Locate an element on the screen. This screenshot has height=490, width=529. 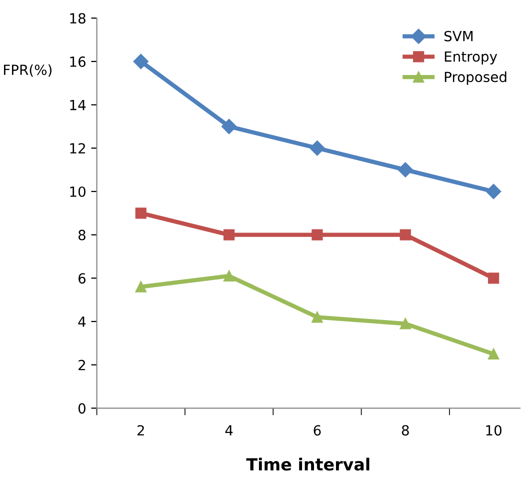
legend-label: Proposed is located at coordinates (475, 78).